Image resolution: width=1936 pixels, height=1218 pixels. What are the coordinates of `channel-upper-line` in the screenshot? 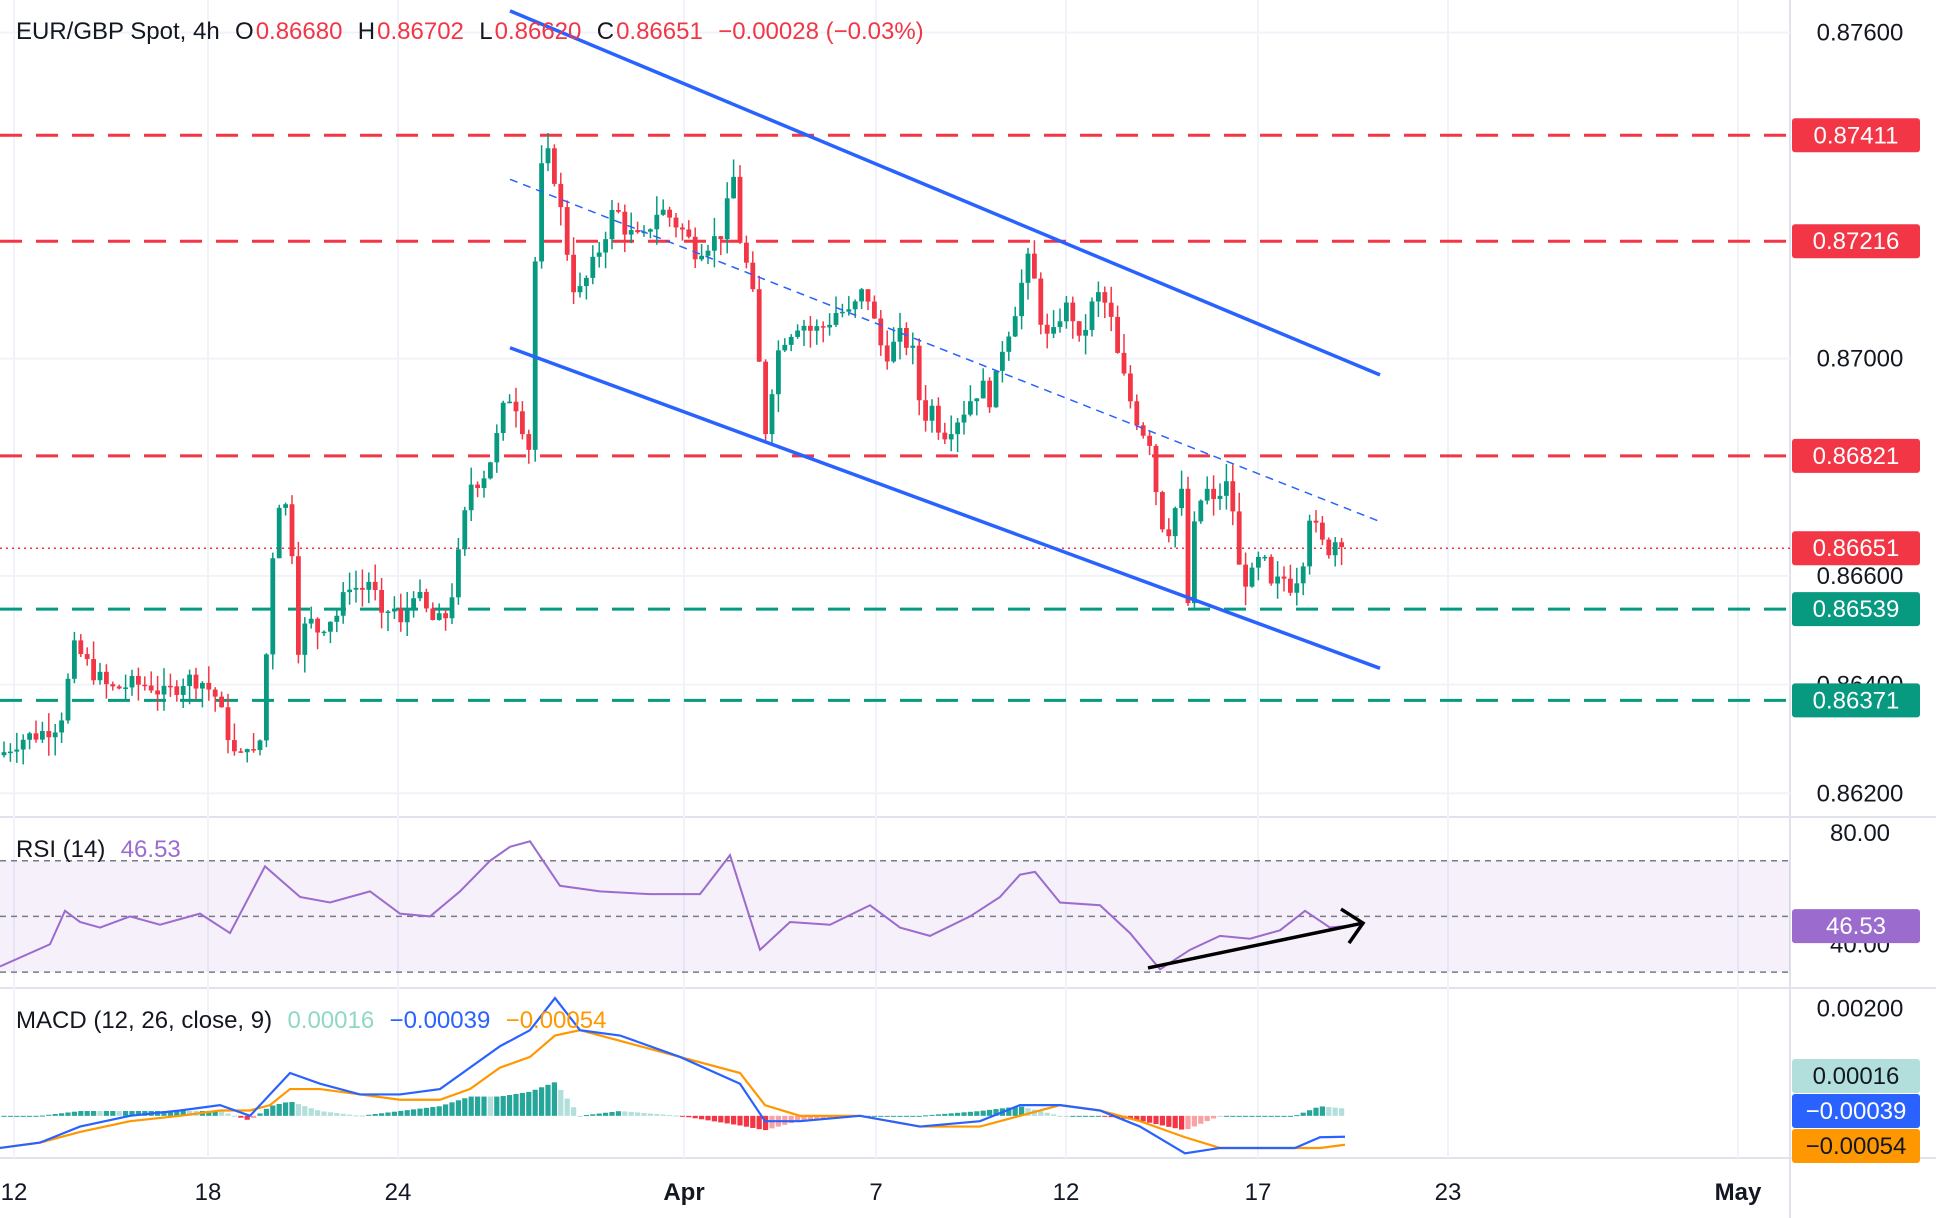 It's located at (945, 193).